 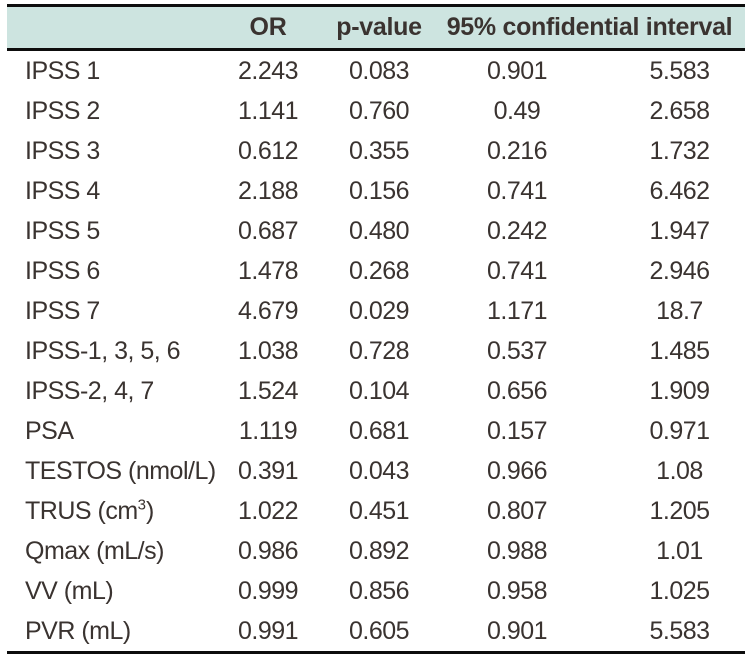 What do you see at coordinates (268, 471) in the screenshot?
I see `or-value: 0.391` at bounding box center [268, 471].